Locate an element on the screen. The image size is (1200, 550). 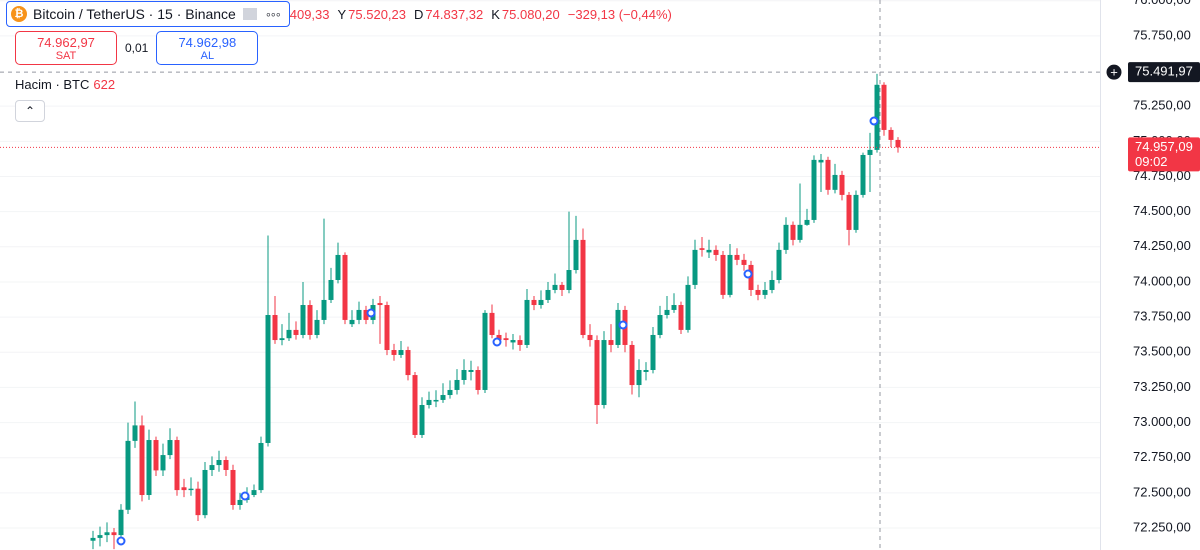
y-tick-label: 73.750,00 is located at coordinates (1162, 316).